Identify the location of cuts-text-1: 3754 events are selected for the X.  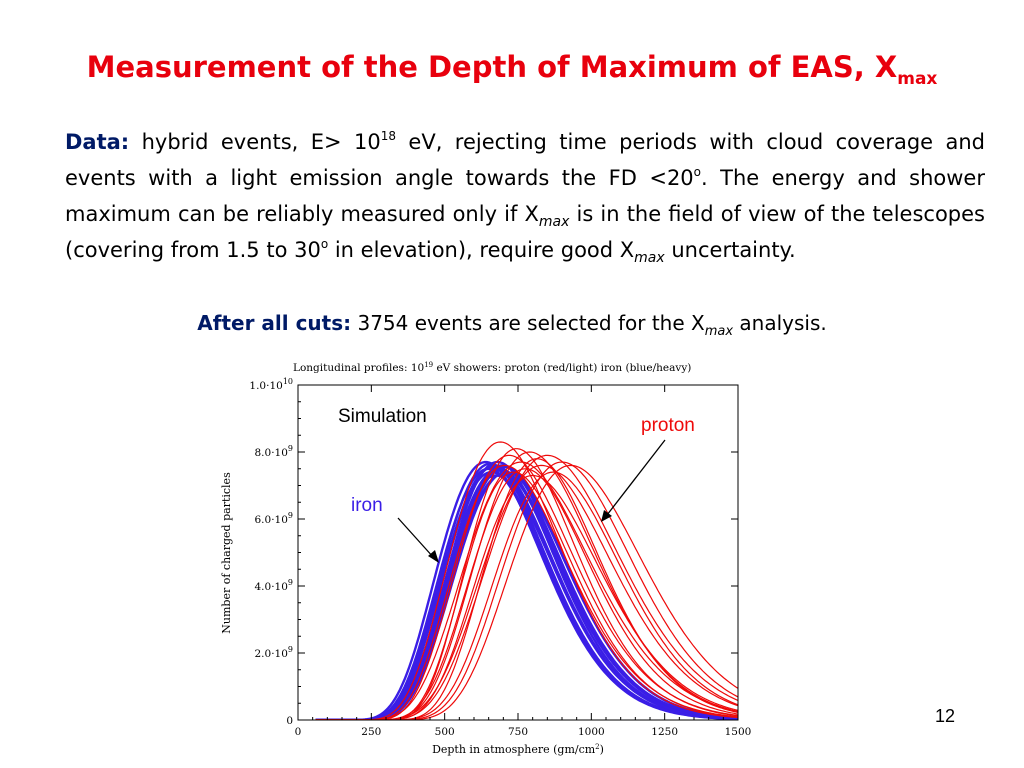
(528, 323).